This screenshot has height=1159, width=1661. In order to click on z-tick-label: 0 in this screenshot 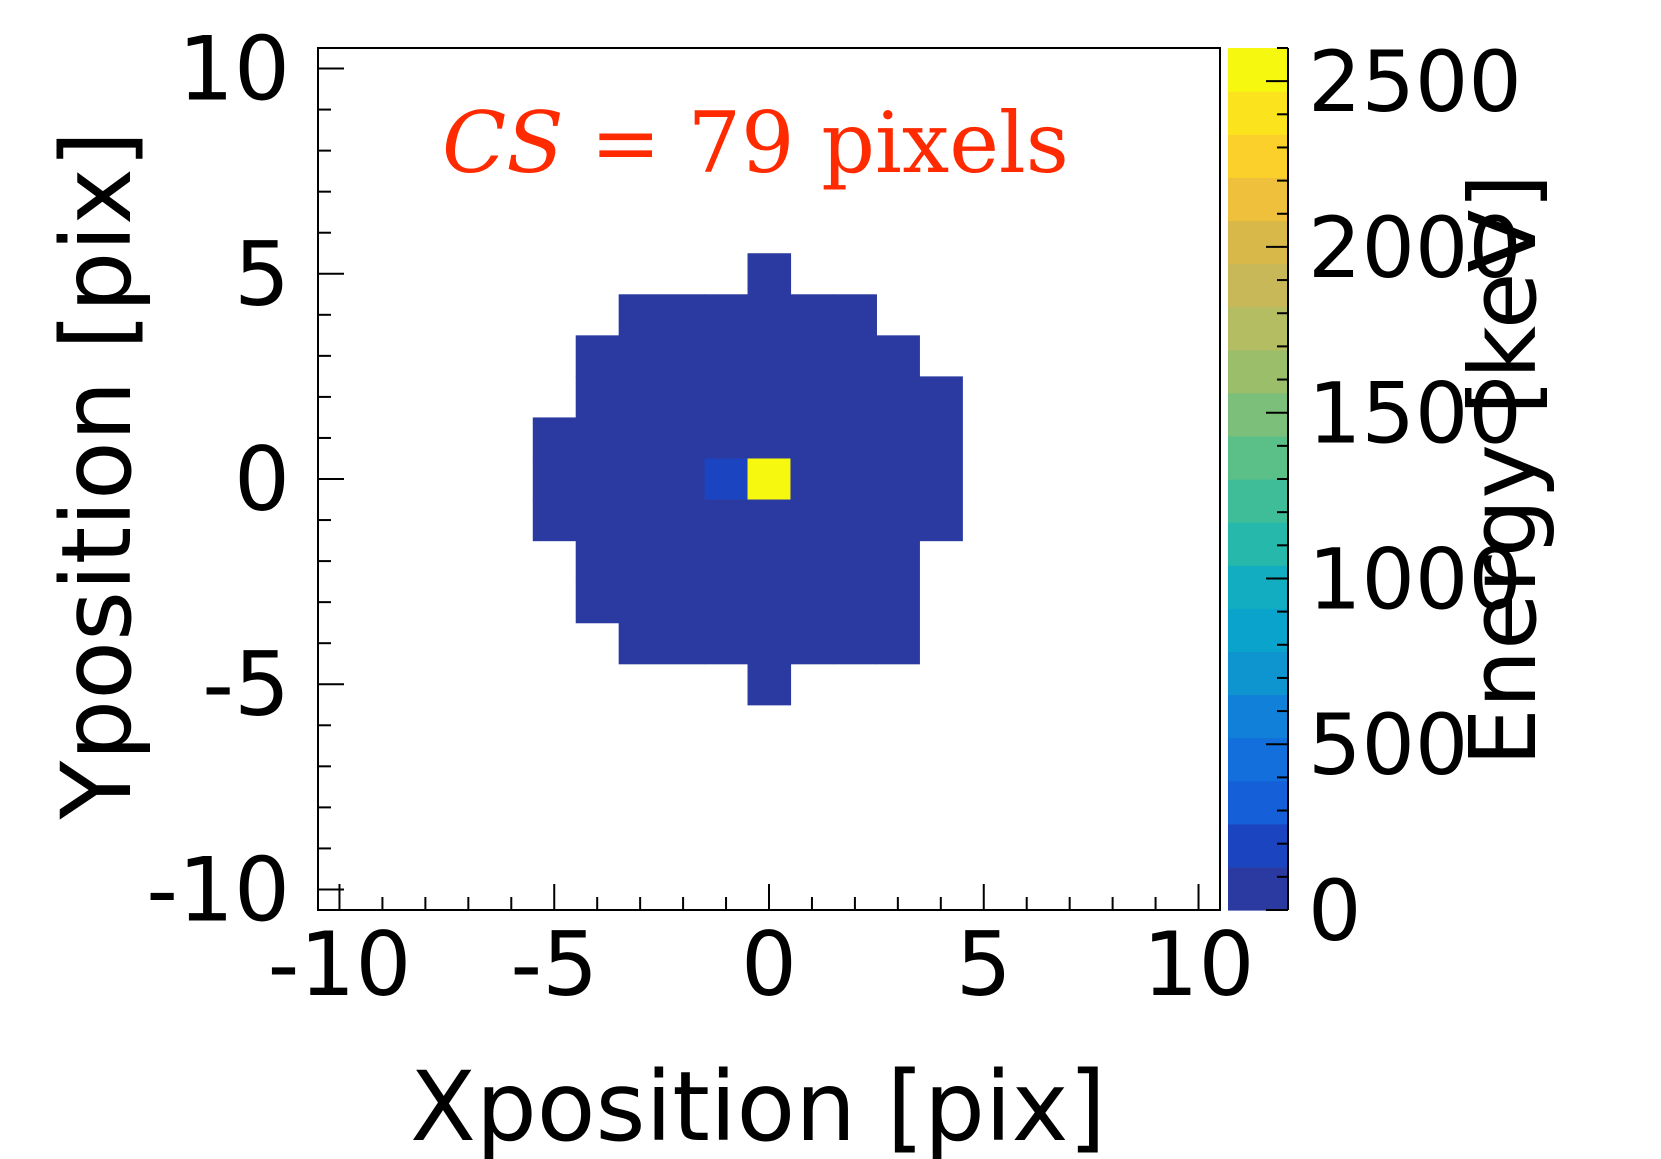, I will do `click(1334, 911)`.